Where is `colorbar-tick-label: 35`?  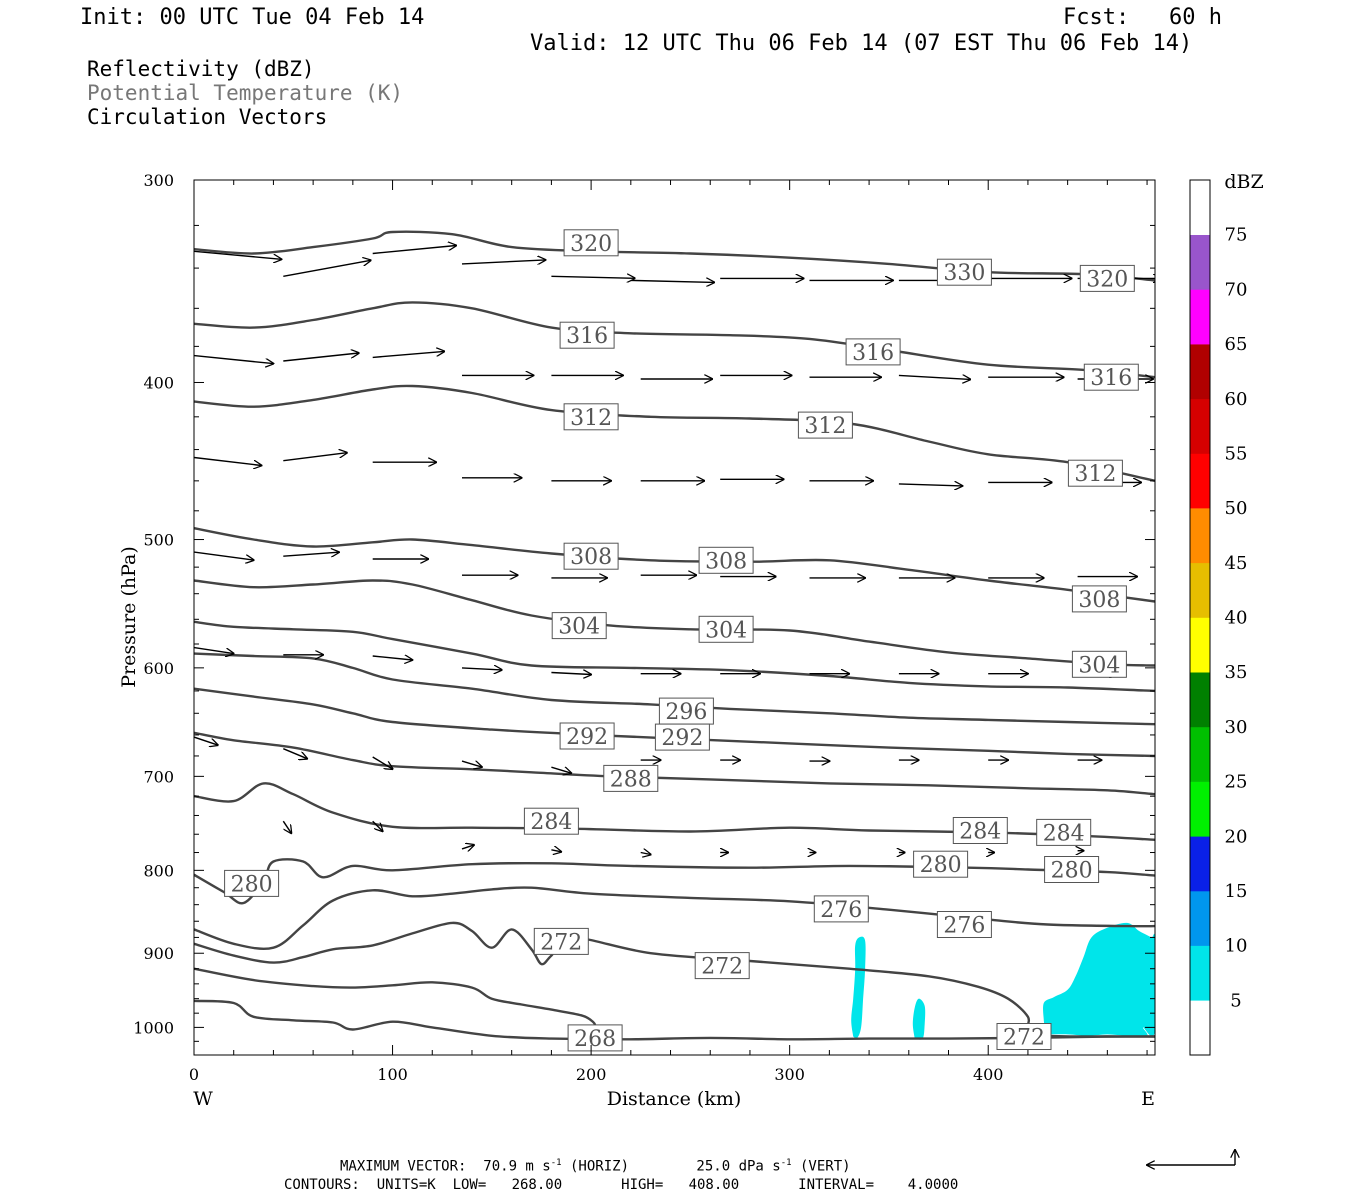
colorbar-tick-label: 35 is located at coordinates (1236, 672).